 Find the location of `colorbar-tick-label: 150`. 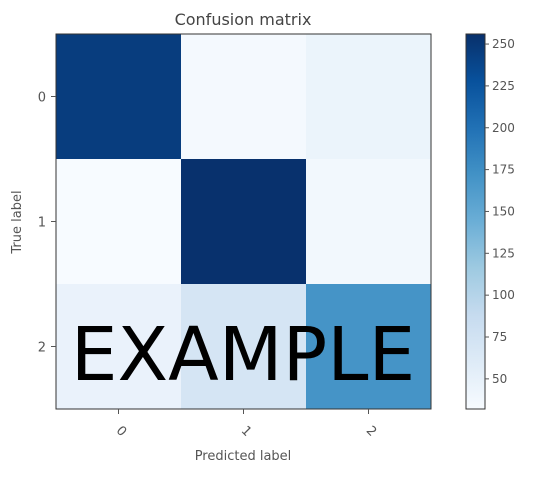

colorbar-tick-label: 150 is located at coordinates (503, 211).